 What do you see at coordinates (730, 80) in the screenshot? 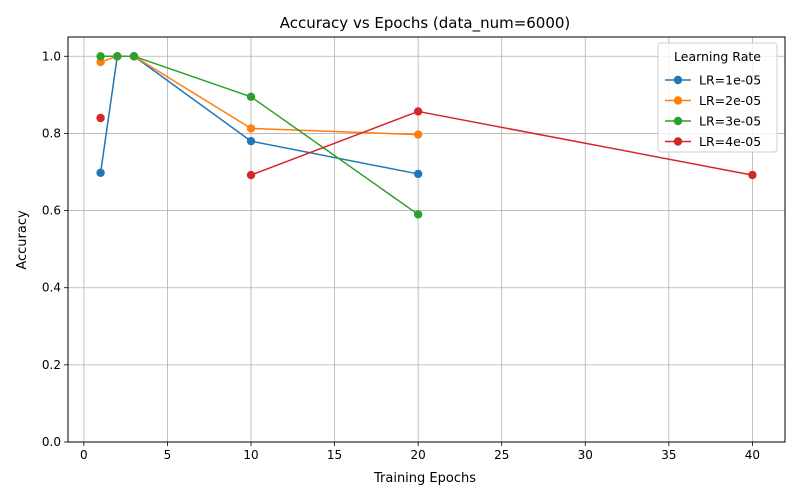
I see `legend-label: LR=1e-05` at bounding box center [730, 80].